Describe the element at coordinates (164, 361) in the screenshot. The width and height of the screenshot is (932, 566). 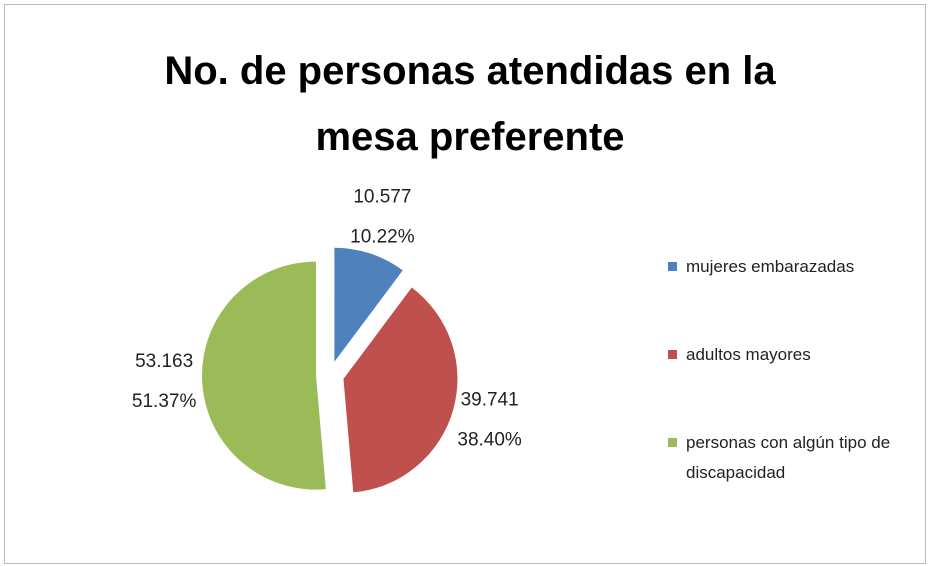
I see `value-label: 53.163` at that location.